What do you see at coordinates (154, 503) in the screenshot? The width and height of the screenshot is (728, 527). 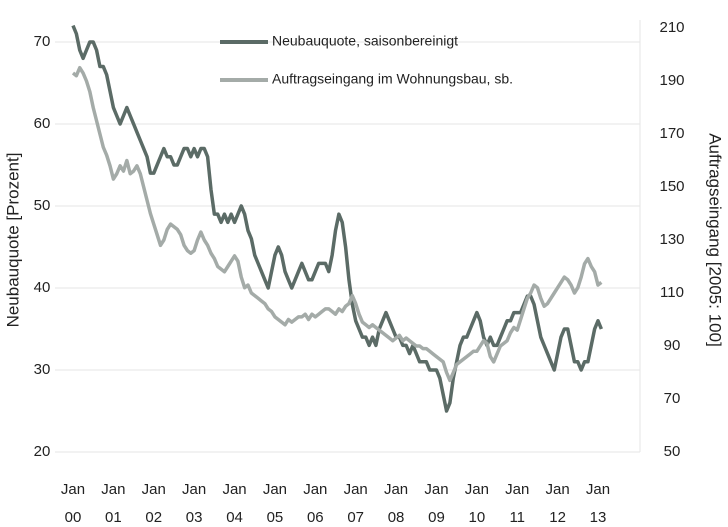 I see `x-tick-label: Jan 02` at bounding box center [154, 503].